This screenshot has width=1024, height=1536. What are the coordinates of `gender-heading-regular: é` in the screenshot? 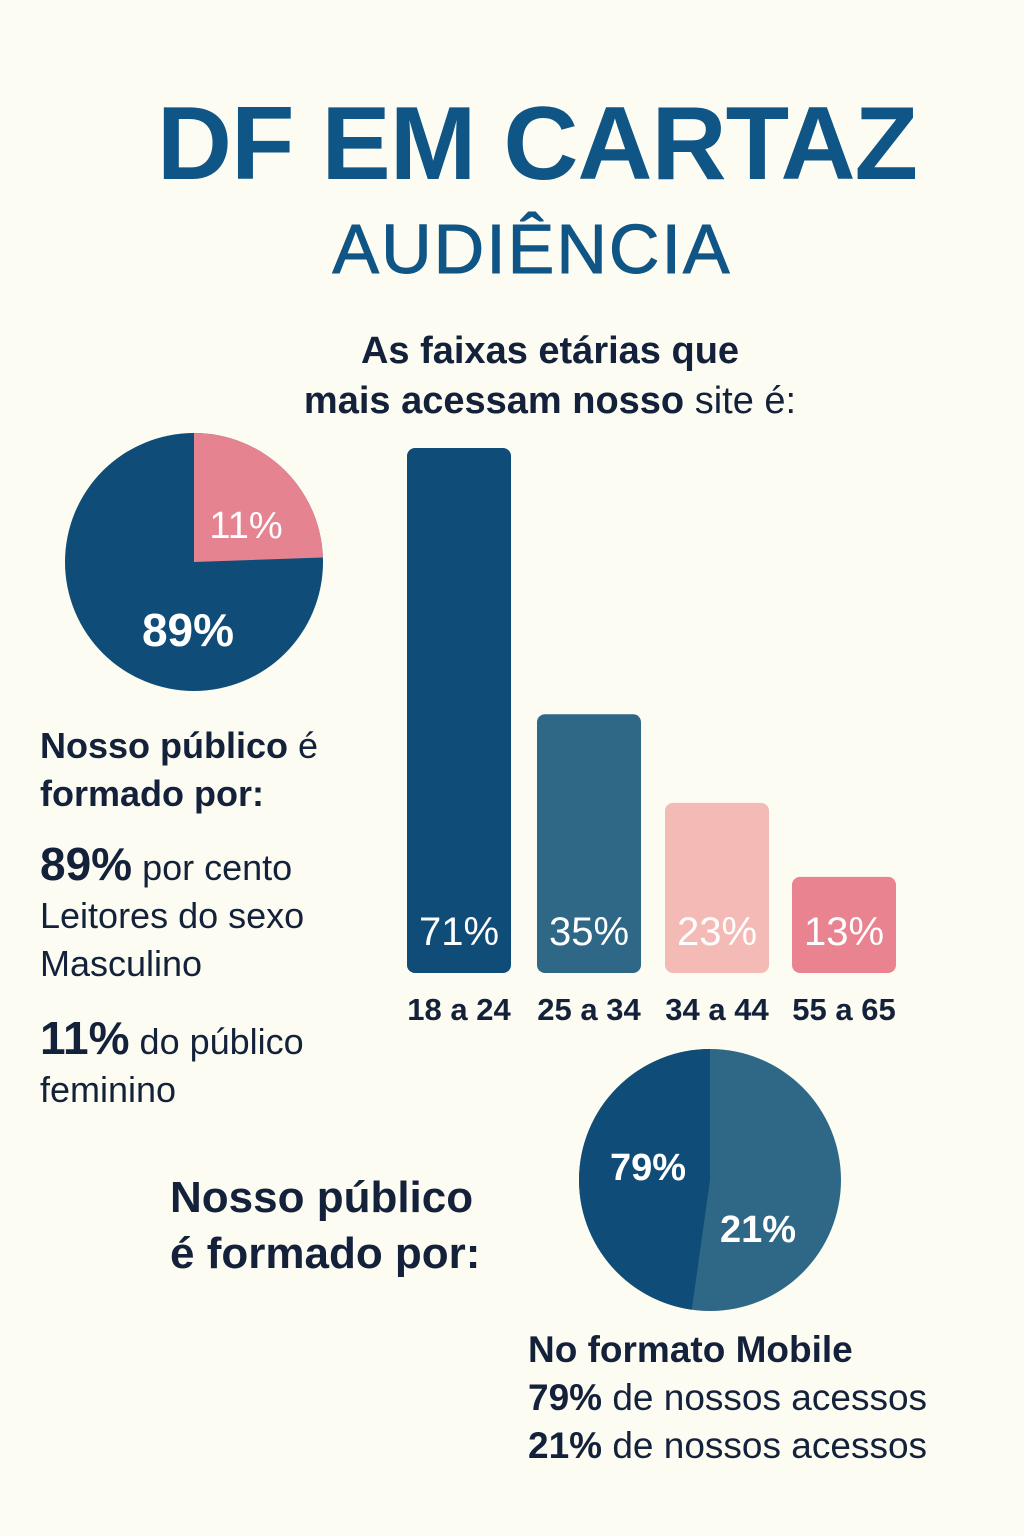 It's located at (308, 745).